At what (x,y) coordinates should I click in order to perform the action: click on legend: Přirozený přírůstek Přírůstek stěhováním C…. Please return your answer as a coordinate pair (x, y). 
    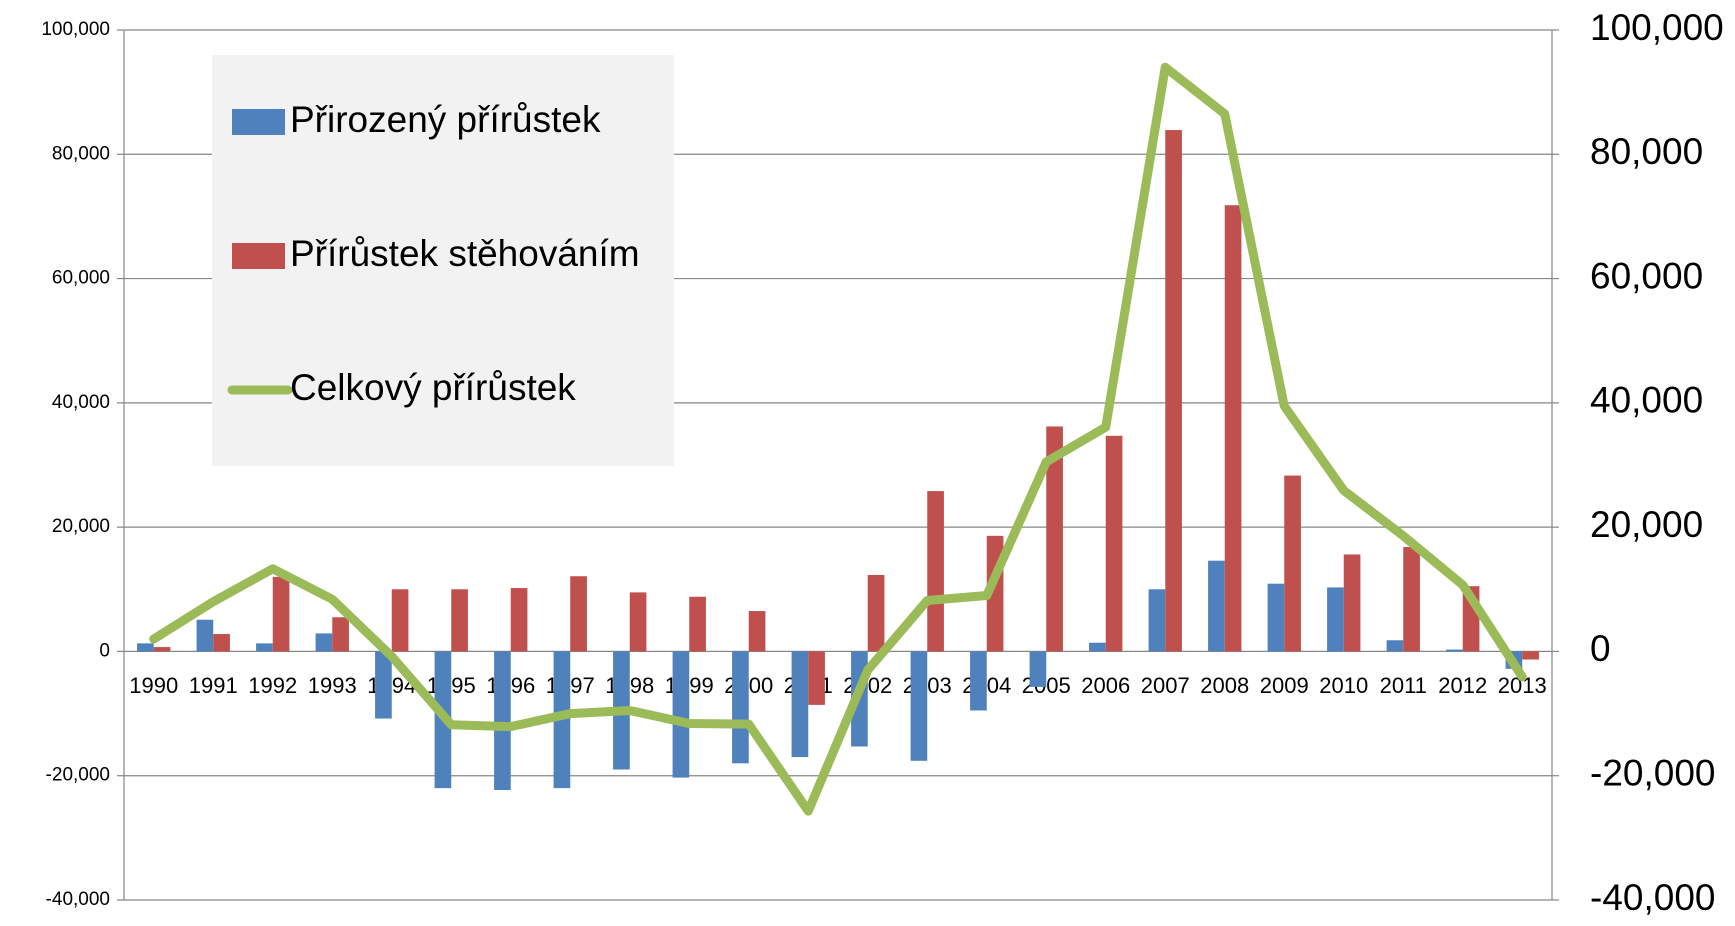
    Looking at the image, I should click on (443, 260).